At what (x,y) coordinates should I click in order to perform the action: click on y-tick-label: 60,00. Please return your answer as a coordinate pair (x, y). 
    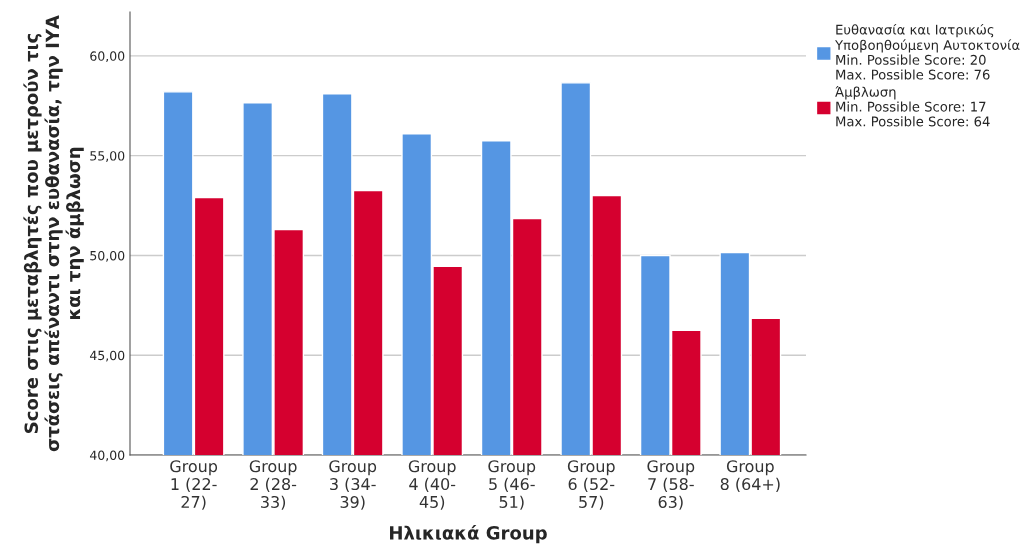
    Looking at the image, I should click on (107, 57).